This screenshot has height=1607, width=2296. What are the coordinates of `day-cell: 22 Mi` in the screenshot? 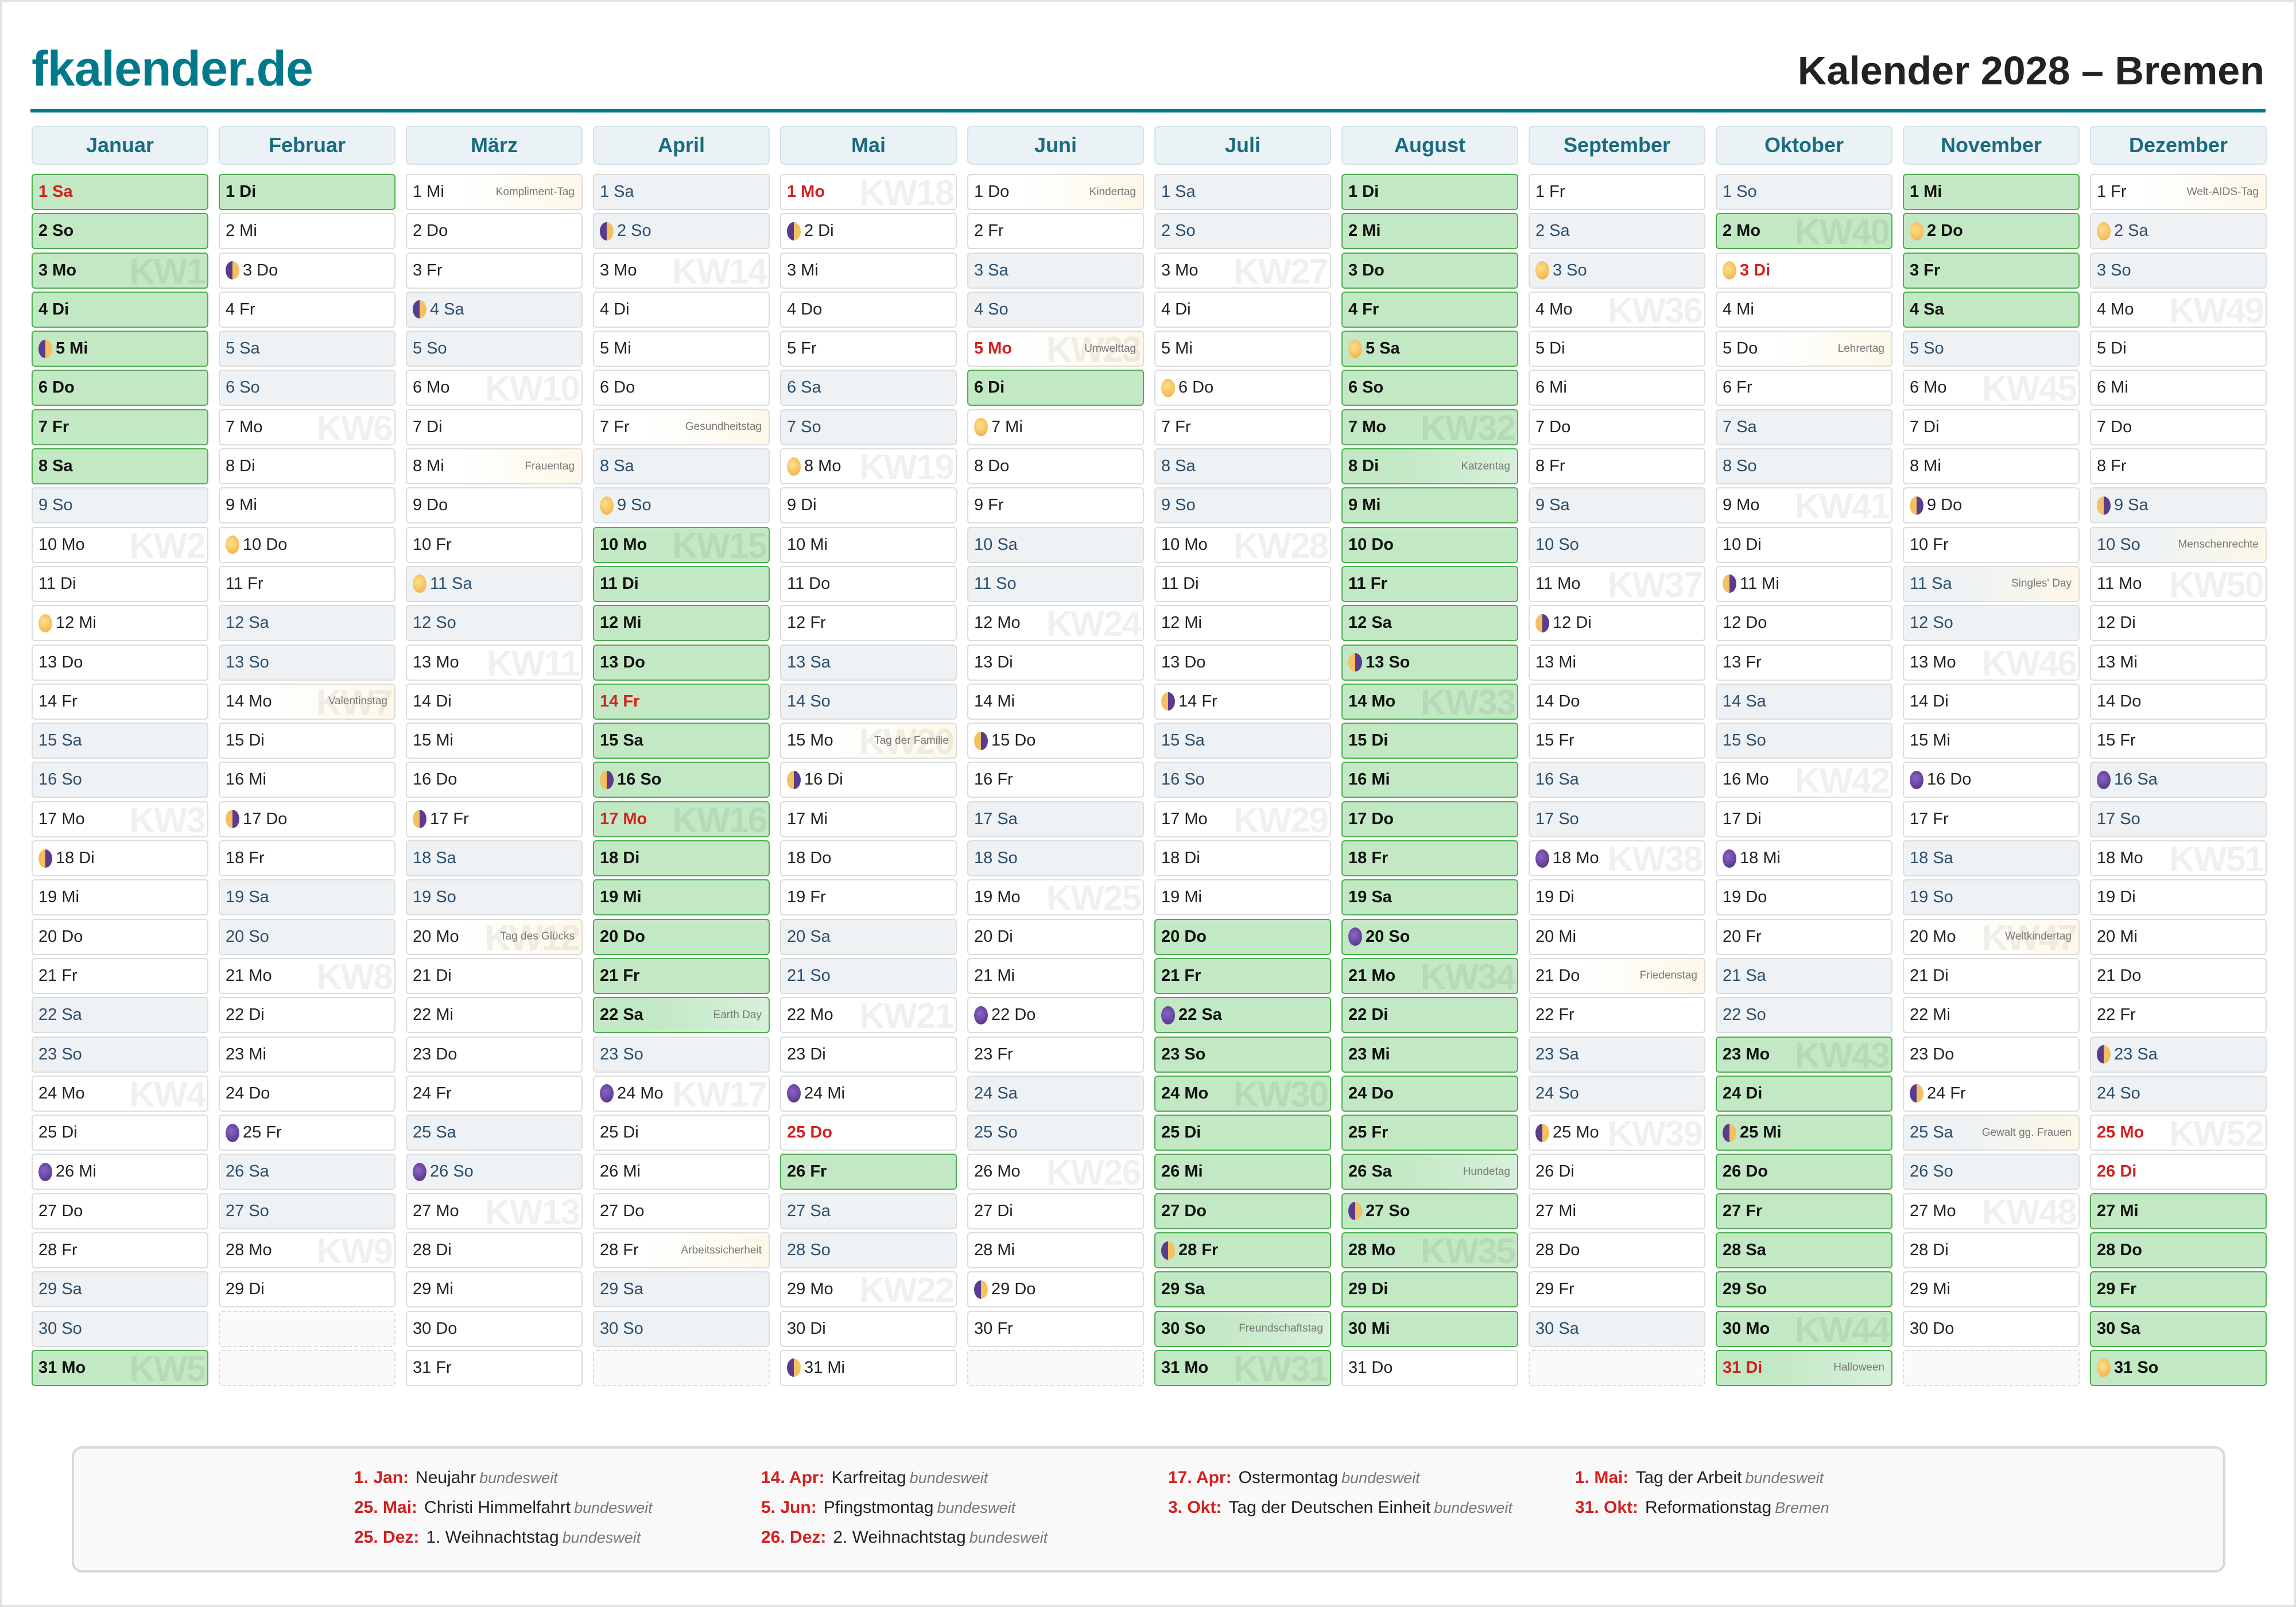 It's located at (494, 1015).